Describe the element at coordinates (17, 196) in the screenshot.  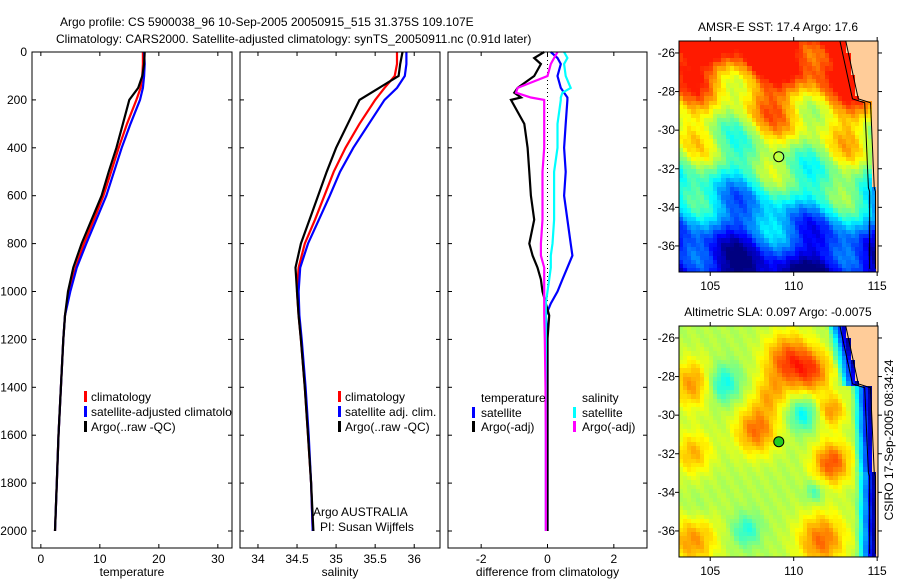
I see `y-tick-label: 600` at that location.